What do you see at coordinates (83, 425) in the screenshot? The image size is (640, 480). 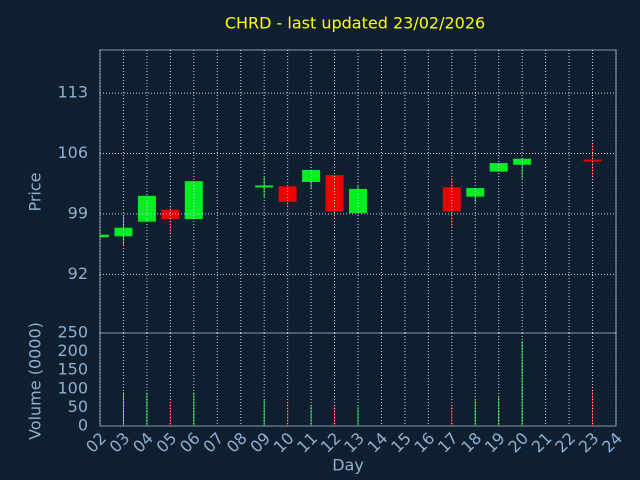 I see `volume-tick-label: 0` at bounding box center [83, 425].